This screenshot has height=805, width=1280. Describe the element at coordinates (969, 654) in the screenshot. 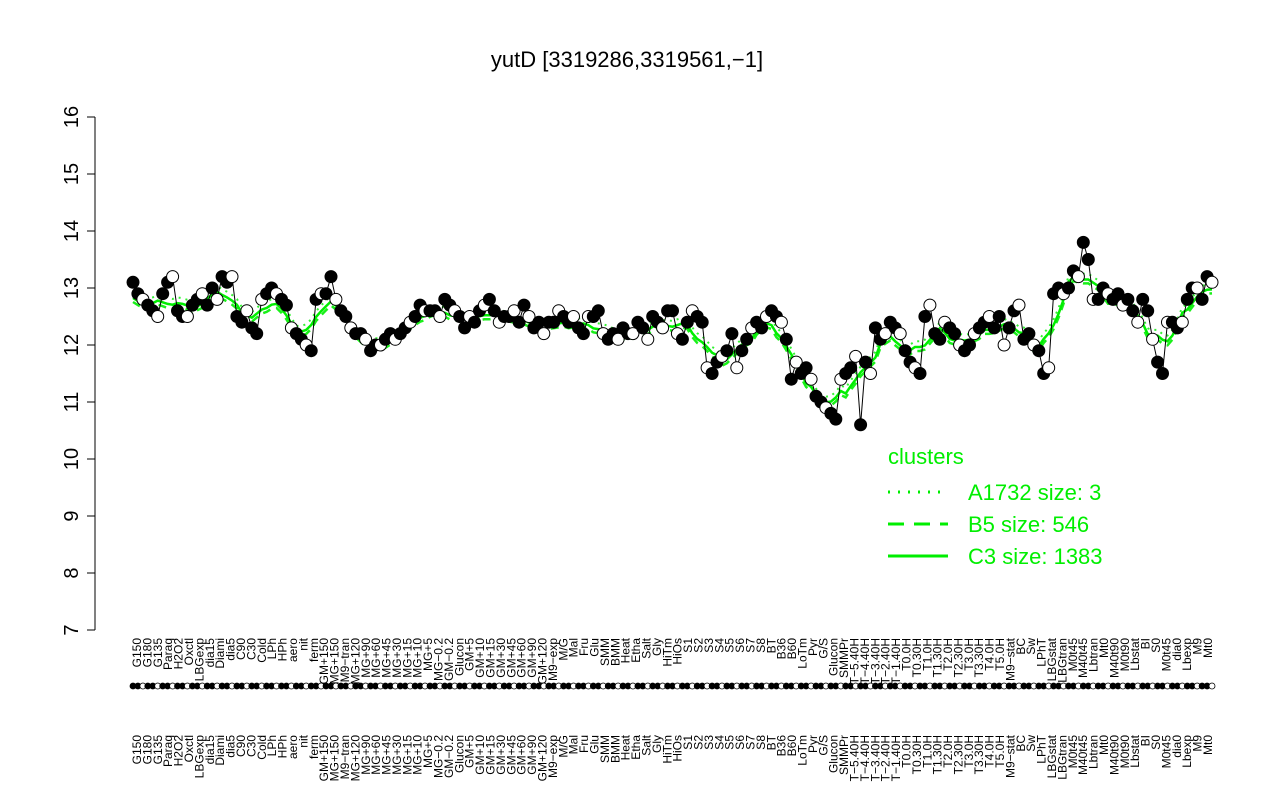

I see `x-tick-label: T3.0H` at that location.